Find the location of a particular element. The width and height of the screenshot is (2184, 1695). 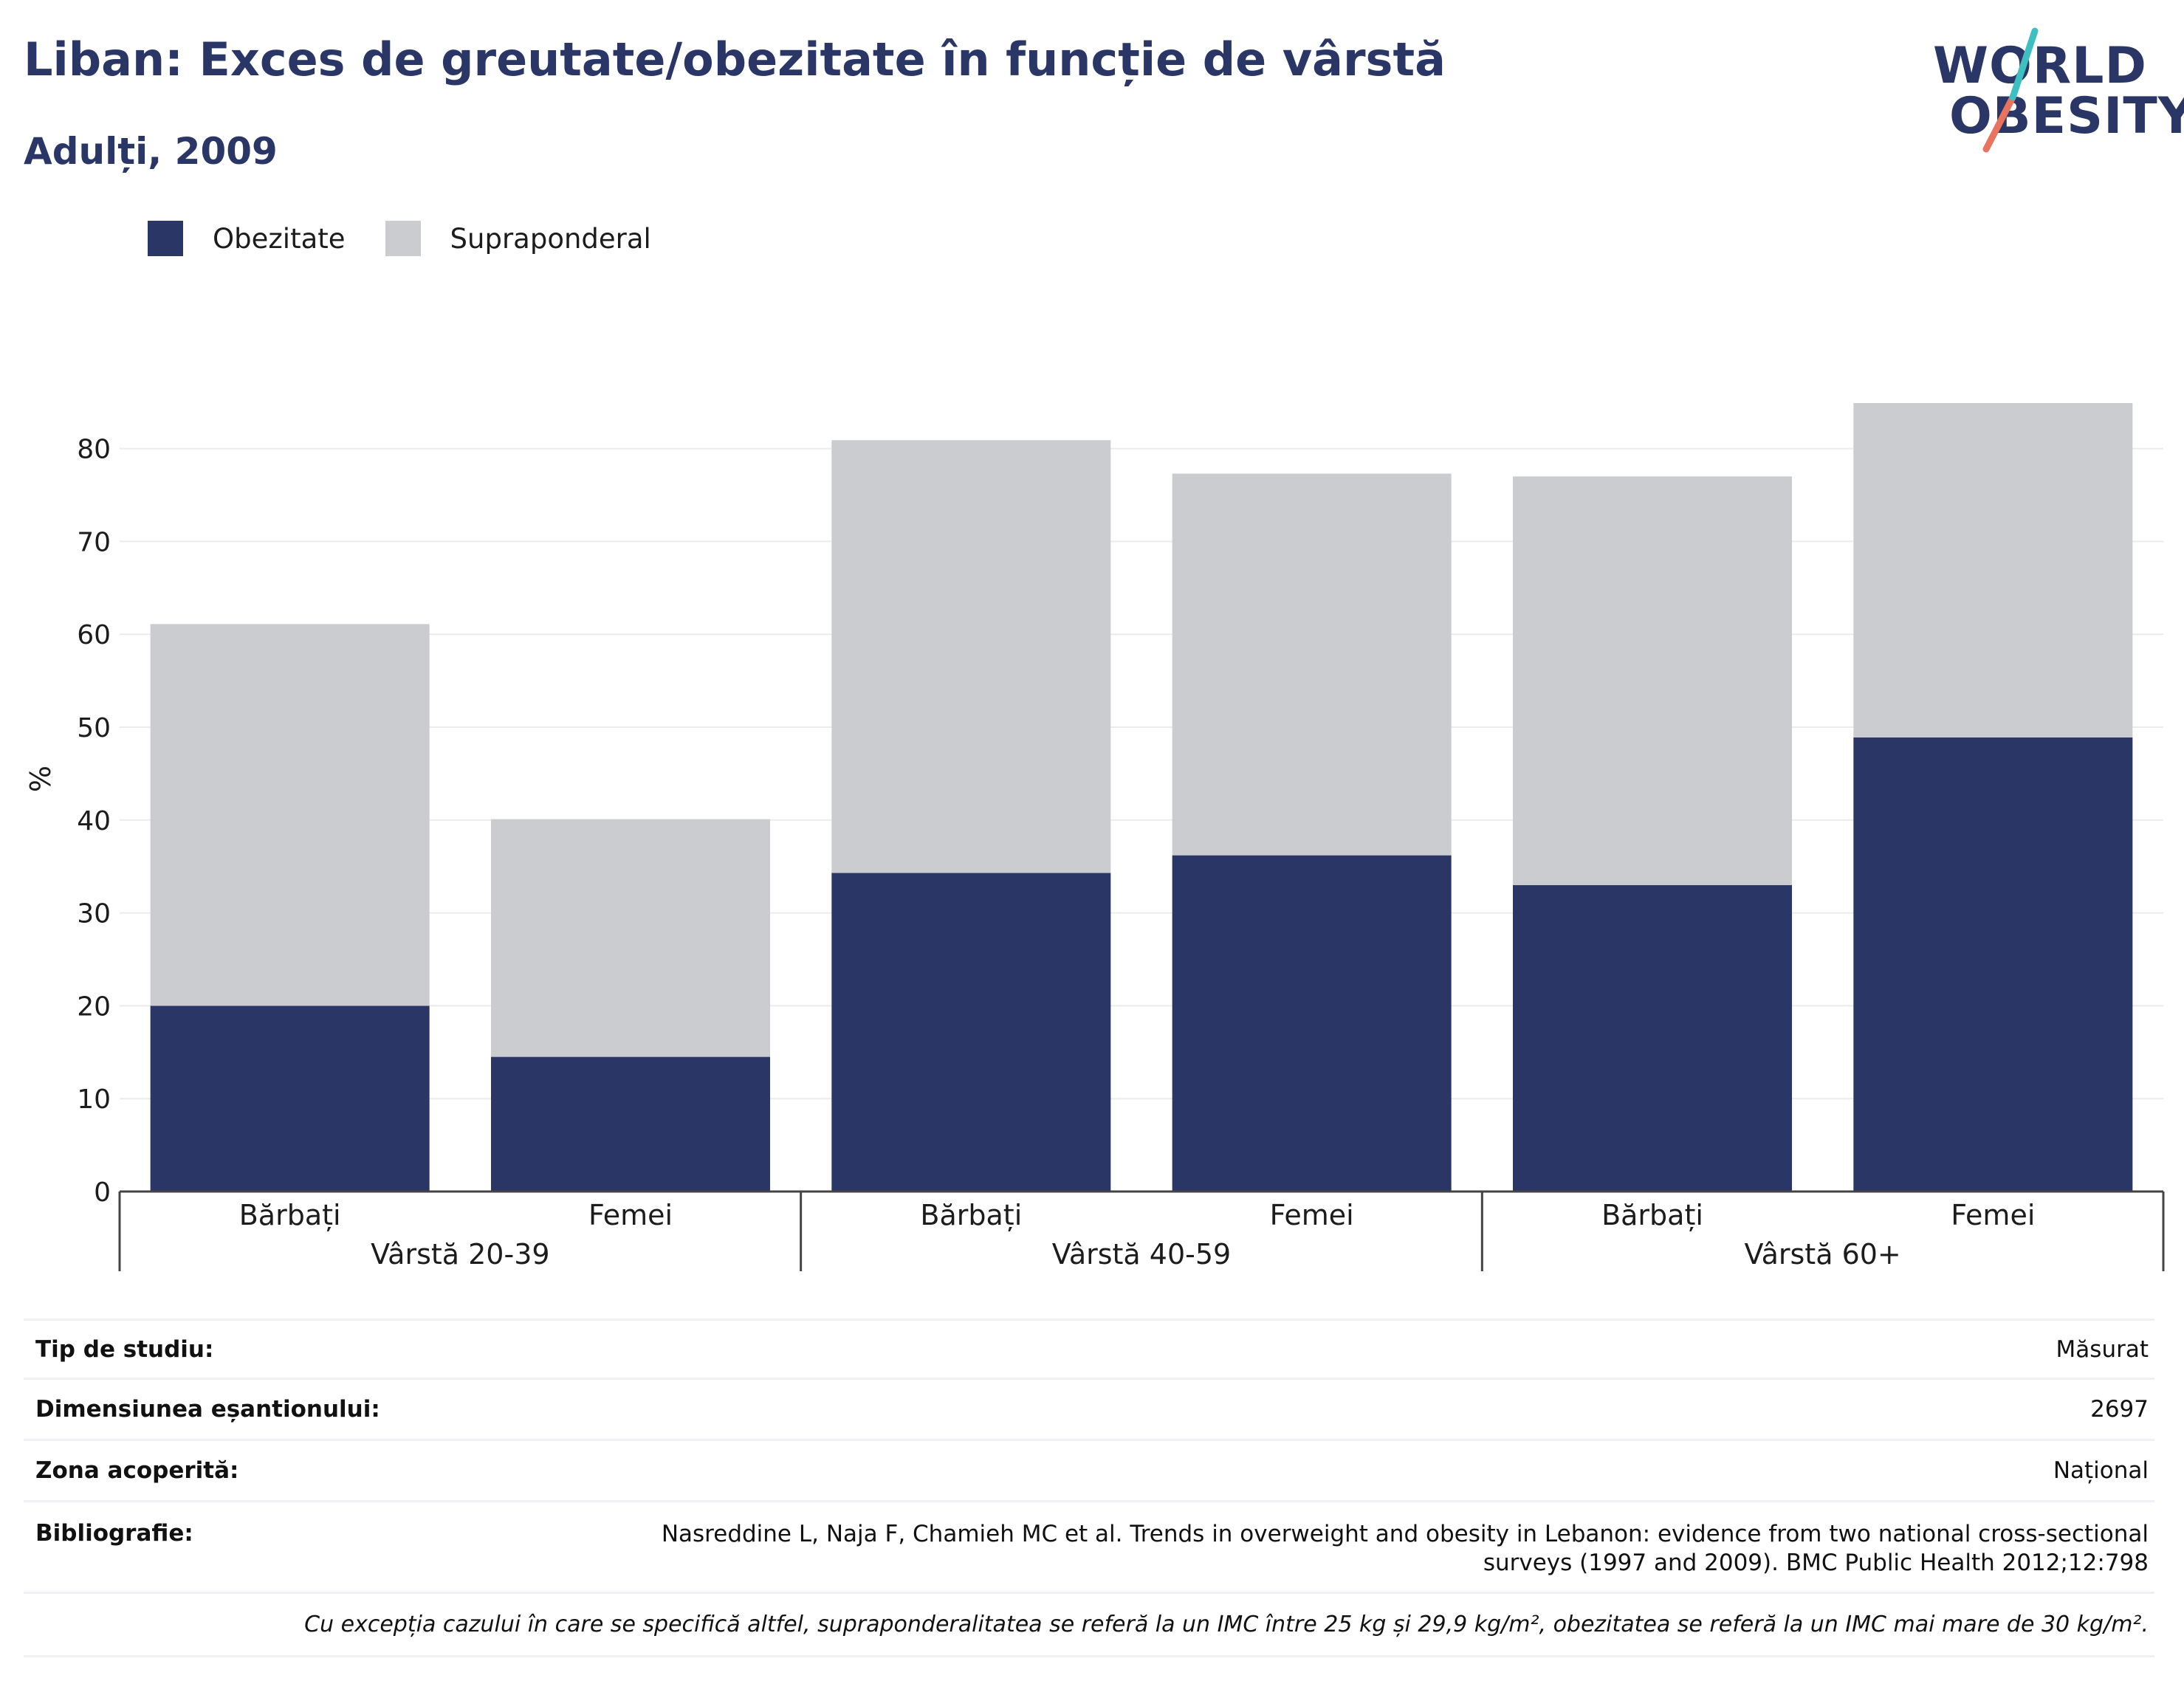

x-group-label: Vârstă 20-39 is located at coordinates (460, 1254).